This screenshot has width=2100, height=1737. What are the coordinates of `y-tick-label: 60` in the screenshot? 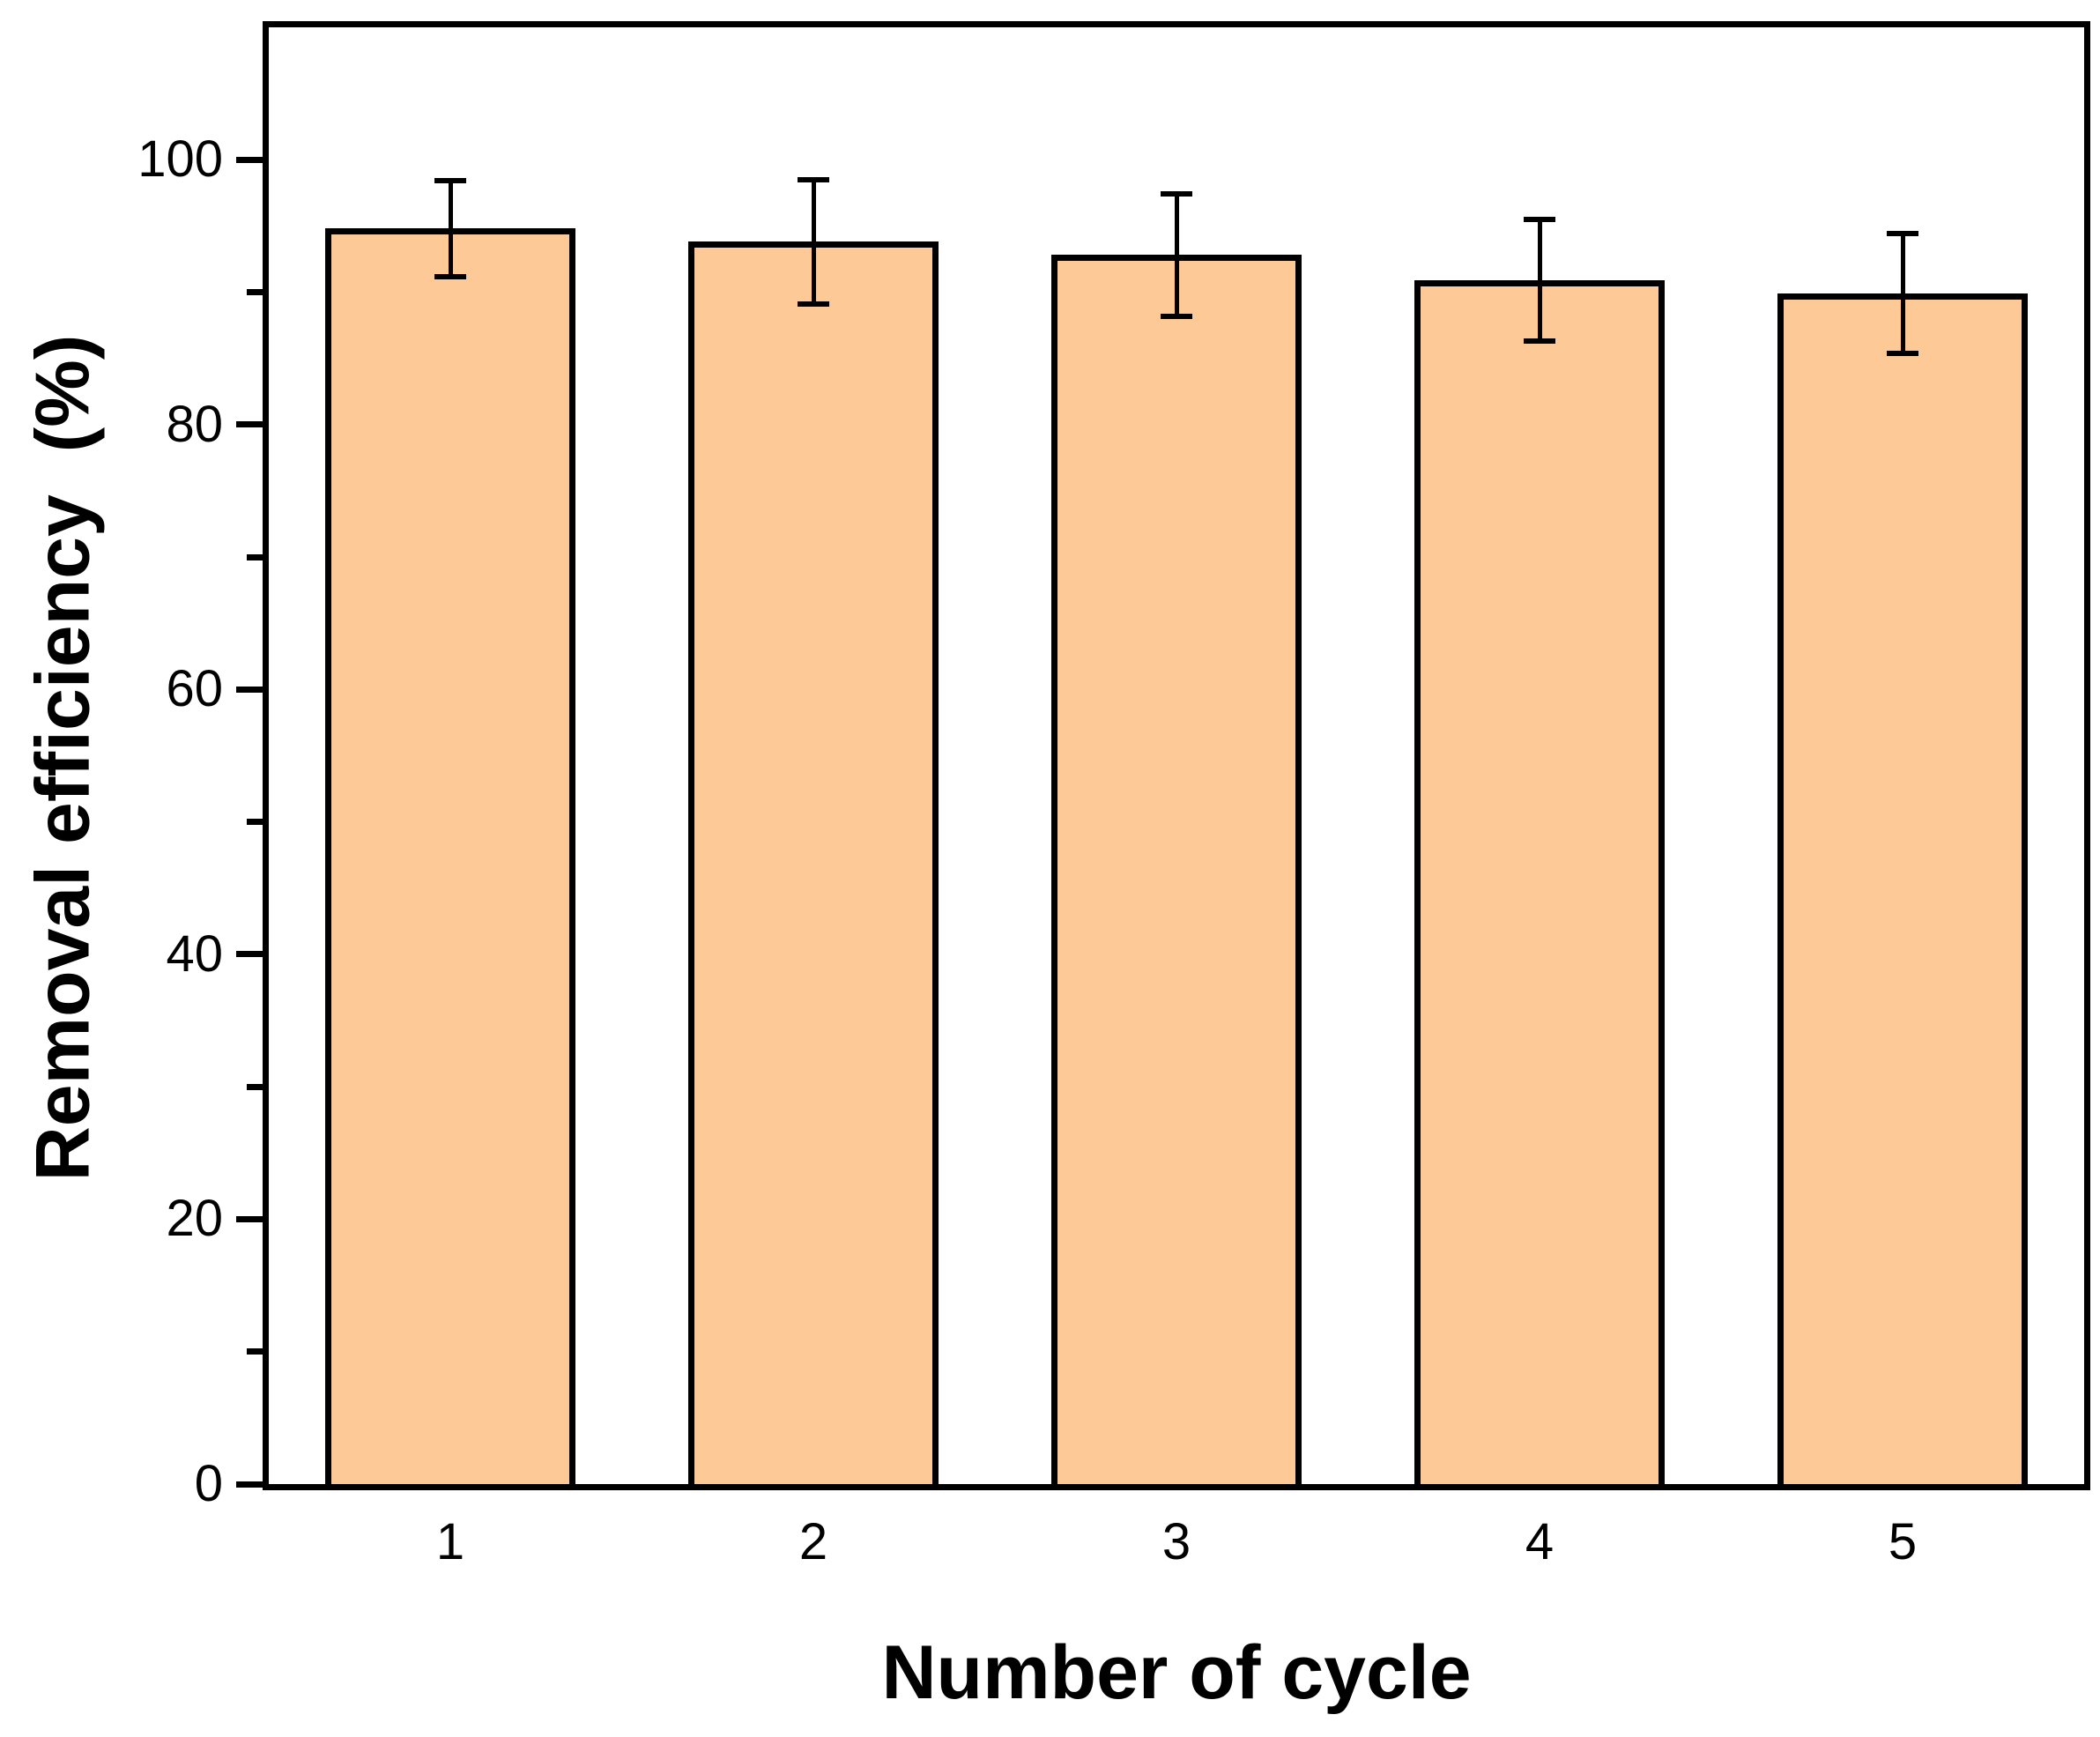 It's located at (195, 689).